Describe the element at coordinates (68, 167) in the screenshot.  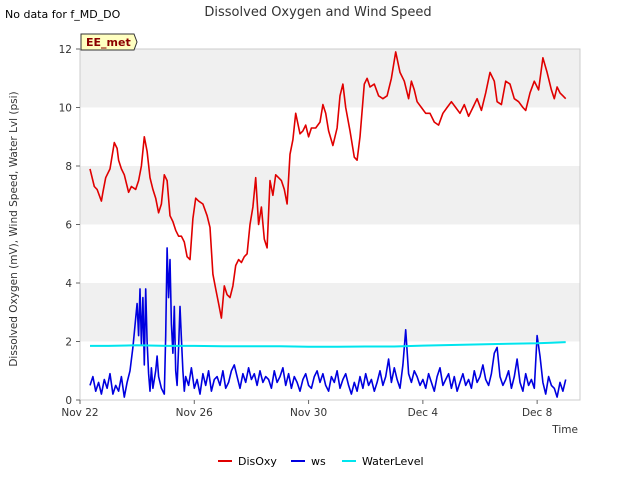
I see `y-tick-label: 8` at that location.